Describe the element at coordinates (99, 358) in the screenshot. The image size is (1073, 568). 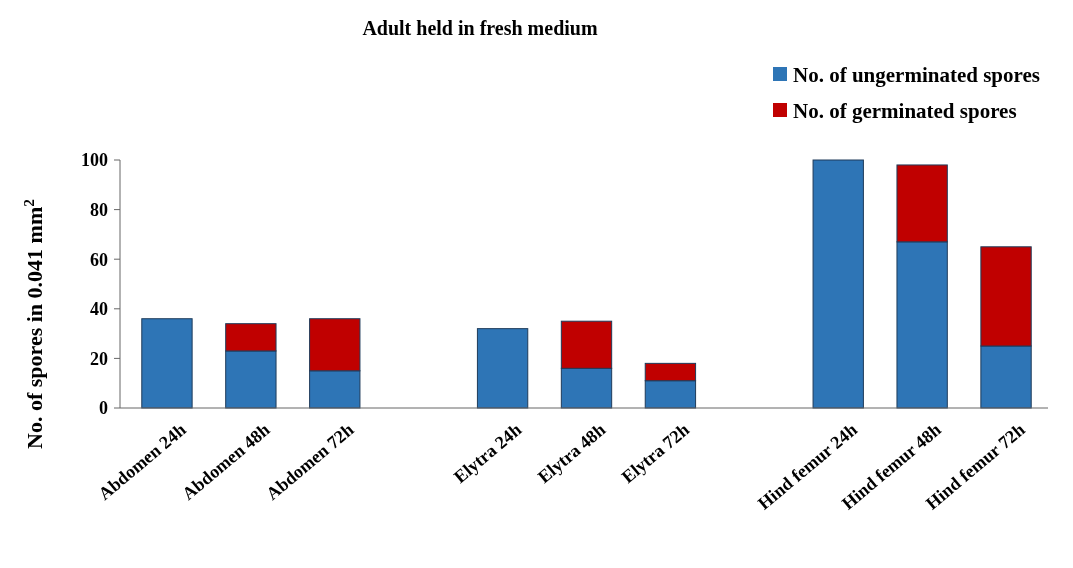
I see `y-tick-label: 20` at that location.